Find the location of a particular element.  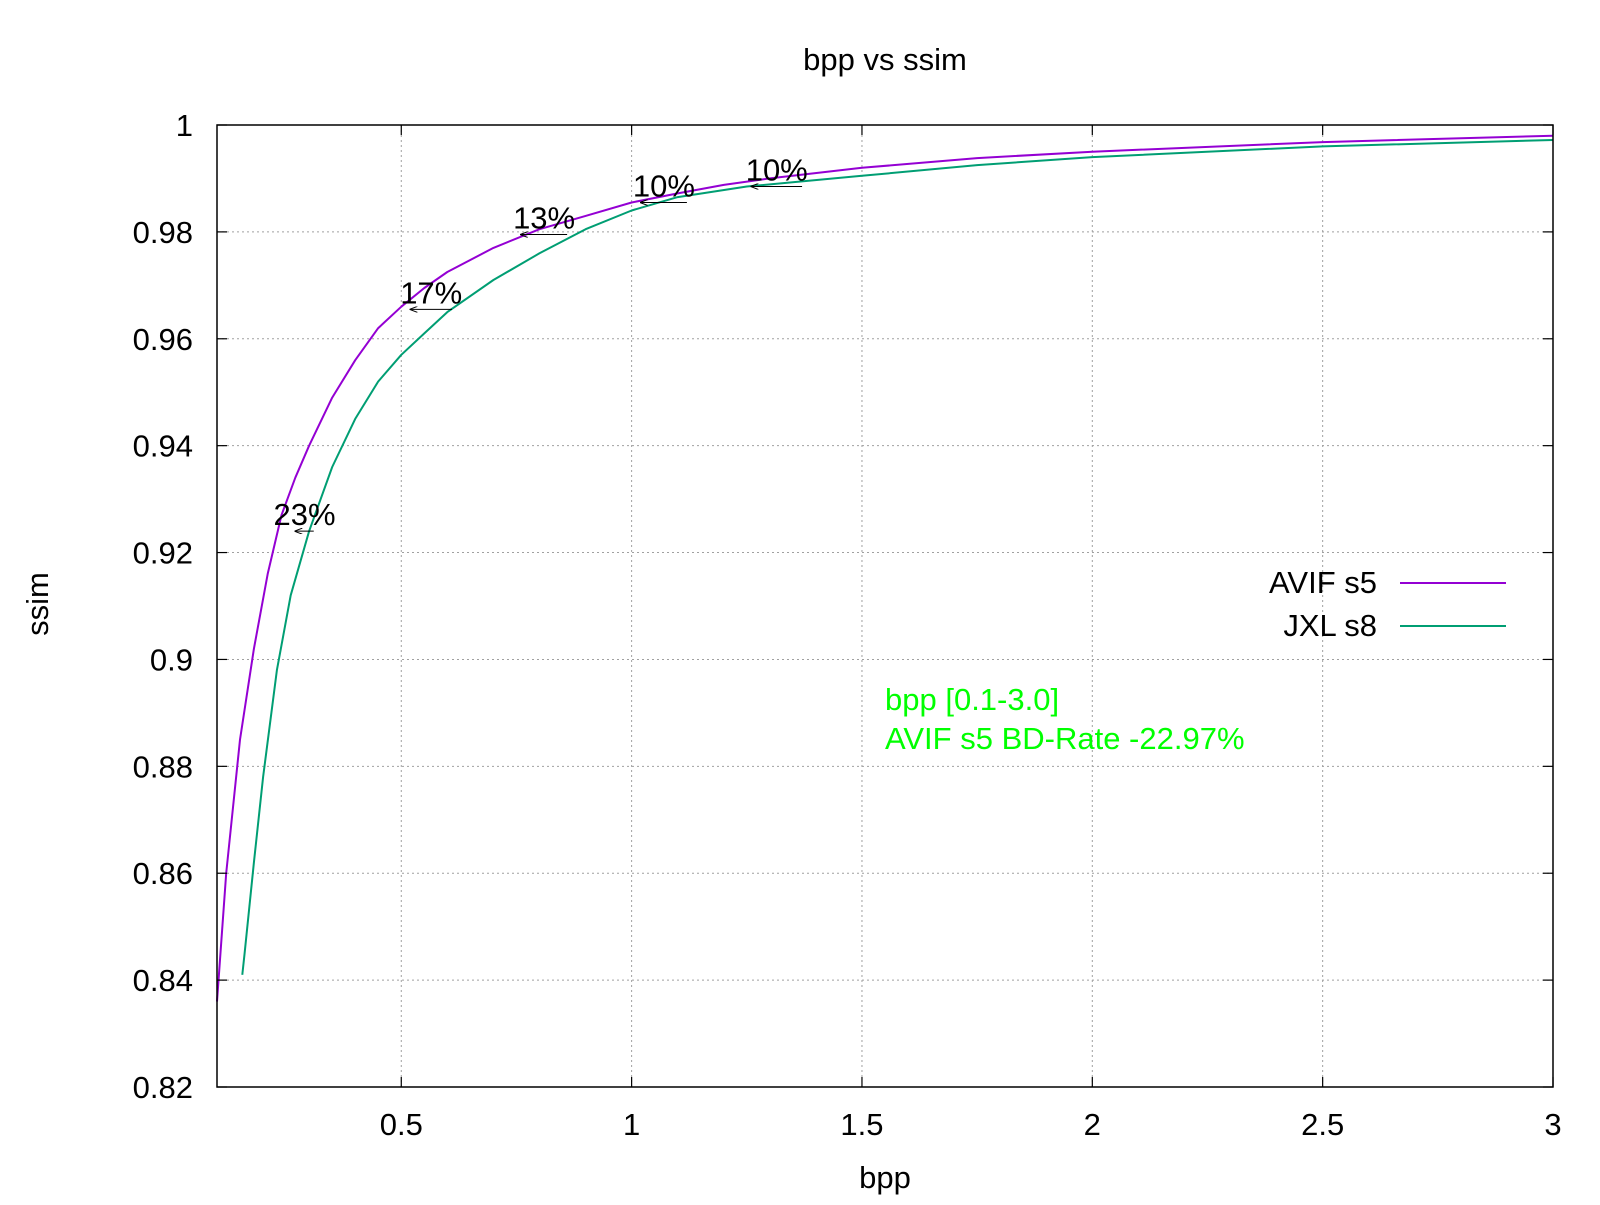

x-tick-label: 2 is located at coordinates (1092, 1124).